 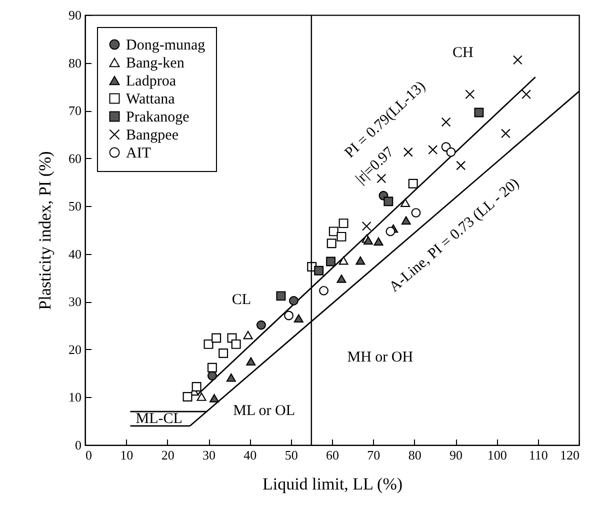 What do you see at coordinates (151, 82) in the screenshot?
I see `legend-label: Ladproa` at bounding box center [151, 82].